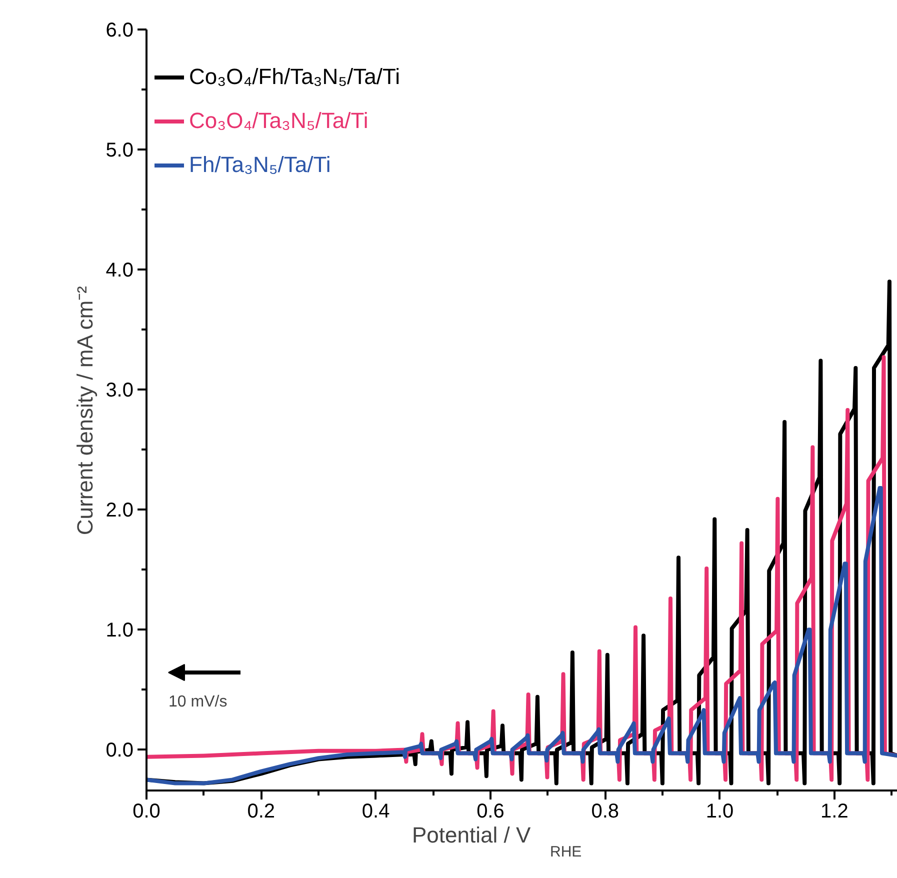 The width and height of the screenshot is (897, 878). What do you see at coordinates (261, 811) in the screenshot?
I see `x-tick-label: 0.2` at bounding box center [261, 811].